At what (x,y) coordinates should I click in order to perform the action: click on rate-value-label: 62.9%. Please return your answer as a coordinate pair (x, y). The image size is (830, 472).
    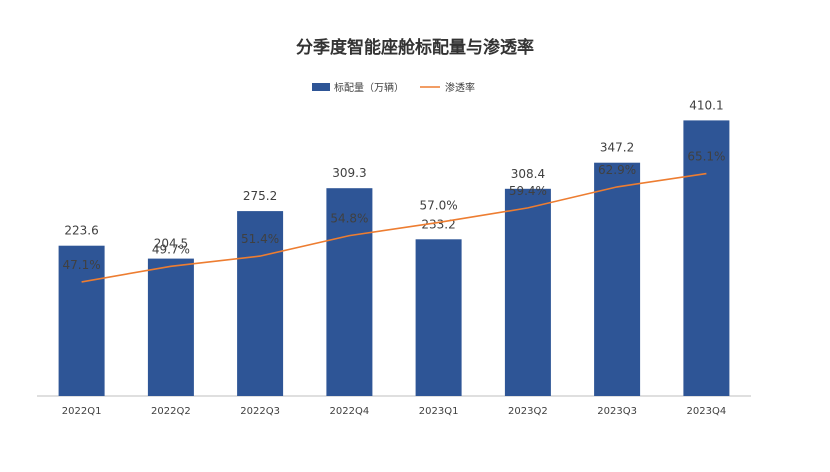
    Looking at the image, I should click on (617, 170).